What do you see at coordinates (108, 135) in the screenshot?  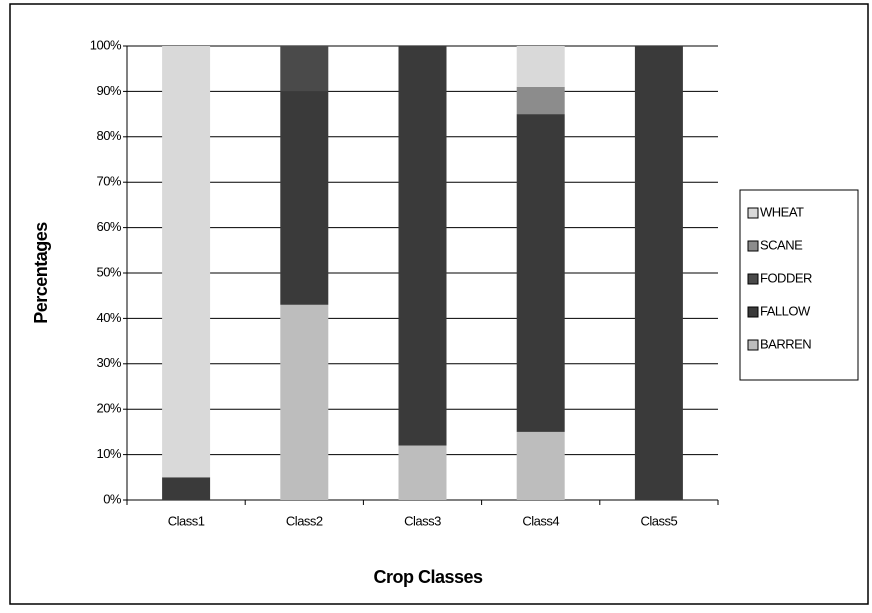 I see `y-tick-label: 80%` at bounding box center [108, 135].